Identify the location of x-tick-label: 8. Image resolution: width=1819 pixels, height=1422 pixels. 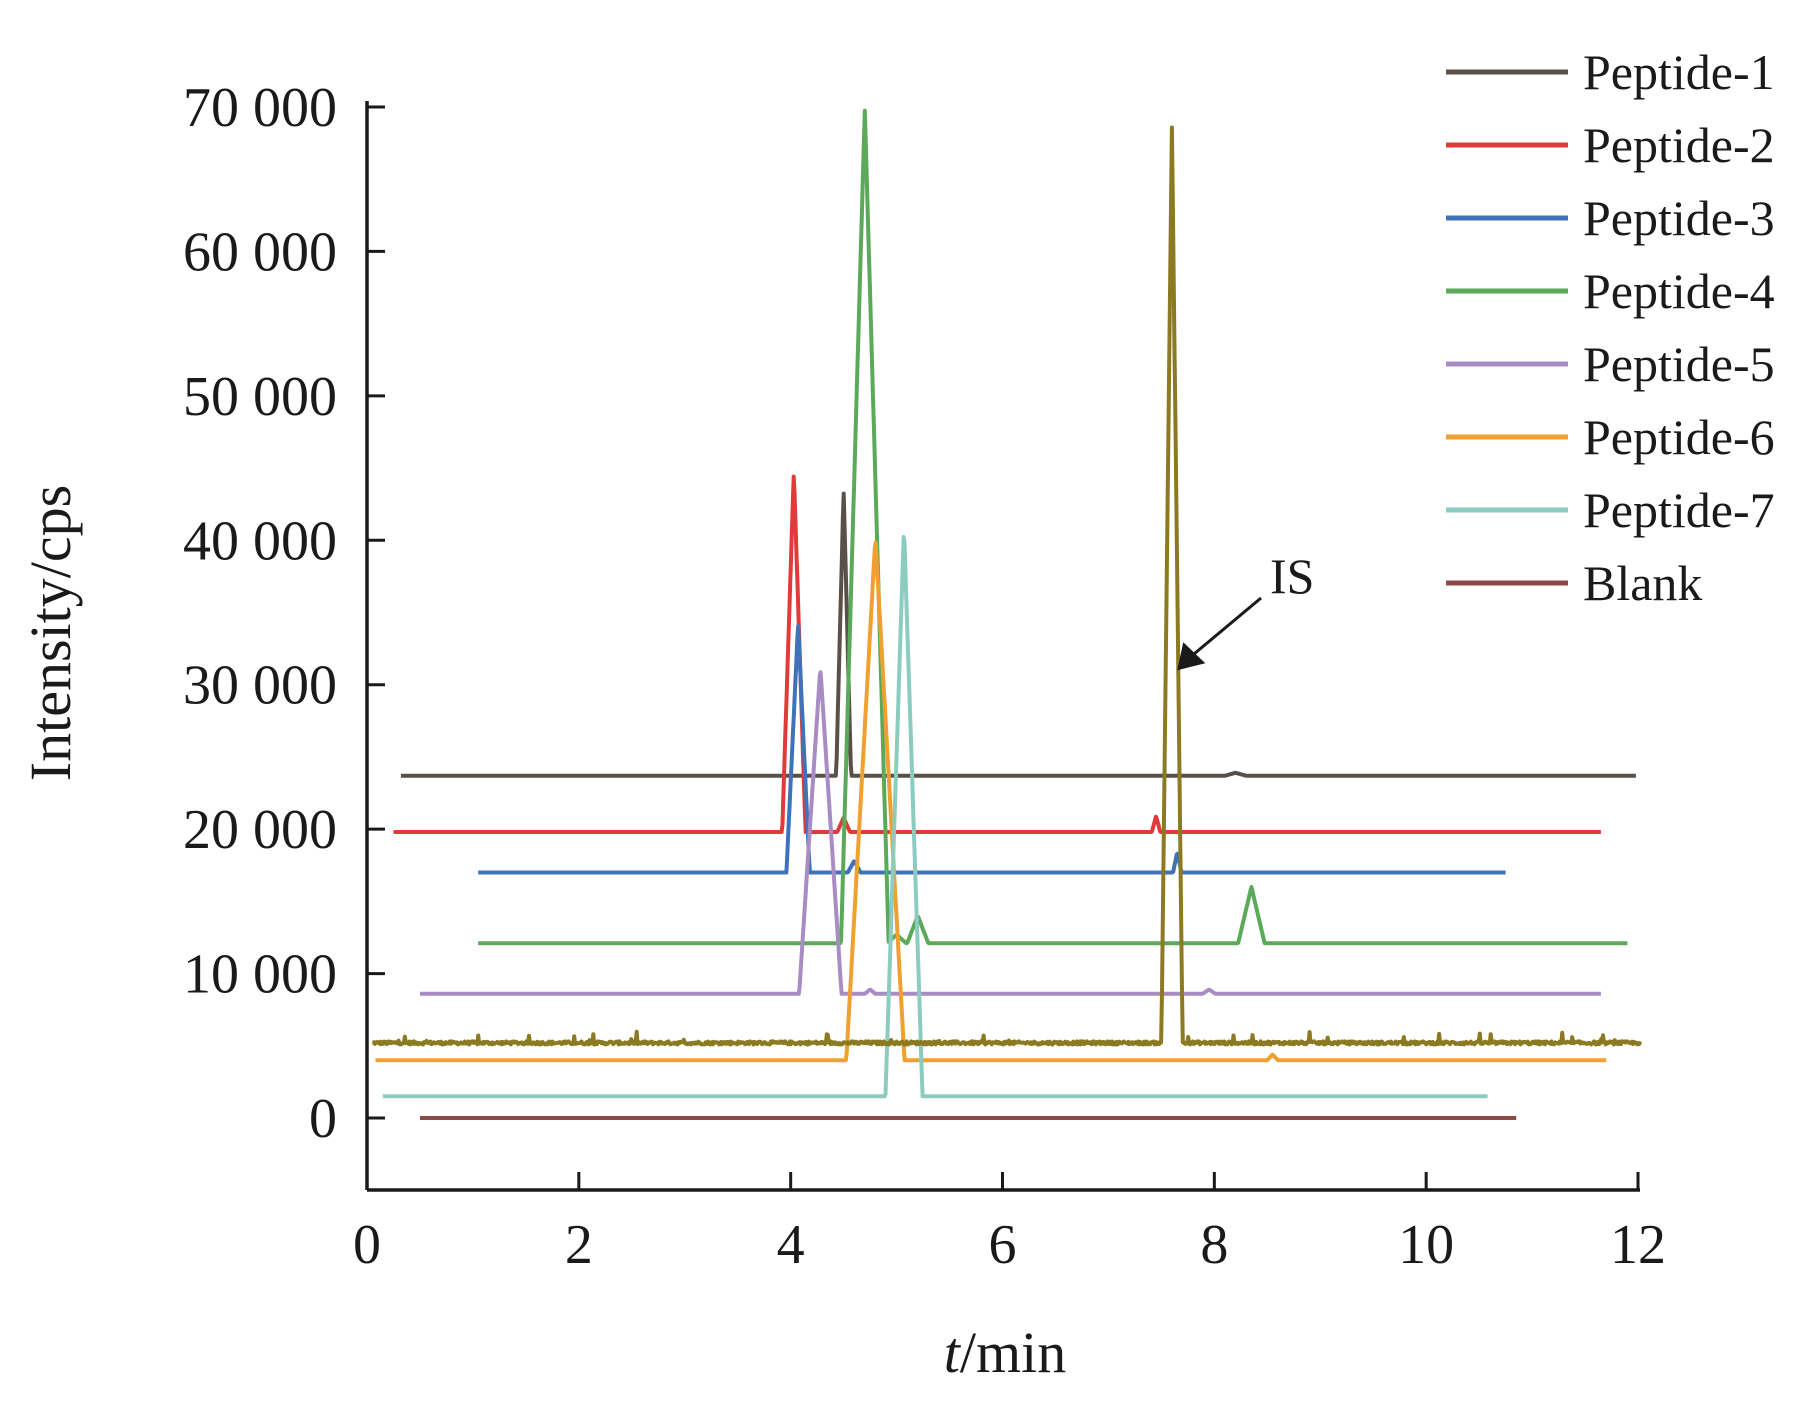
(1214, 1245).